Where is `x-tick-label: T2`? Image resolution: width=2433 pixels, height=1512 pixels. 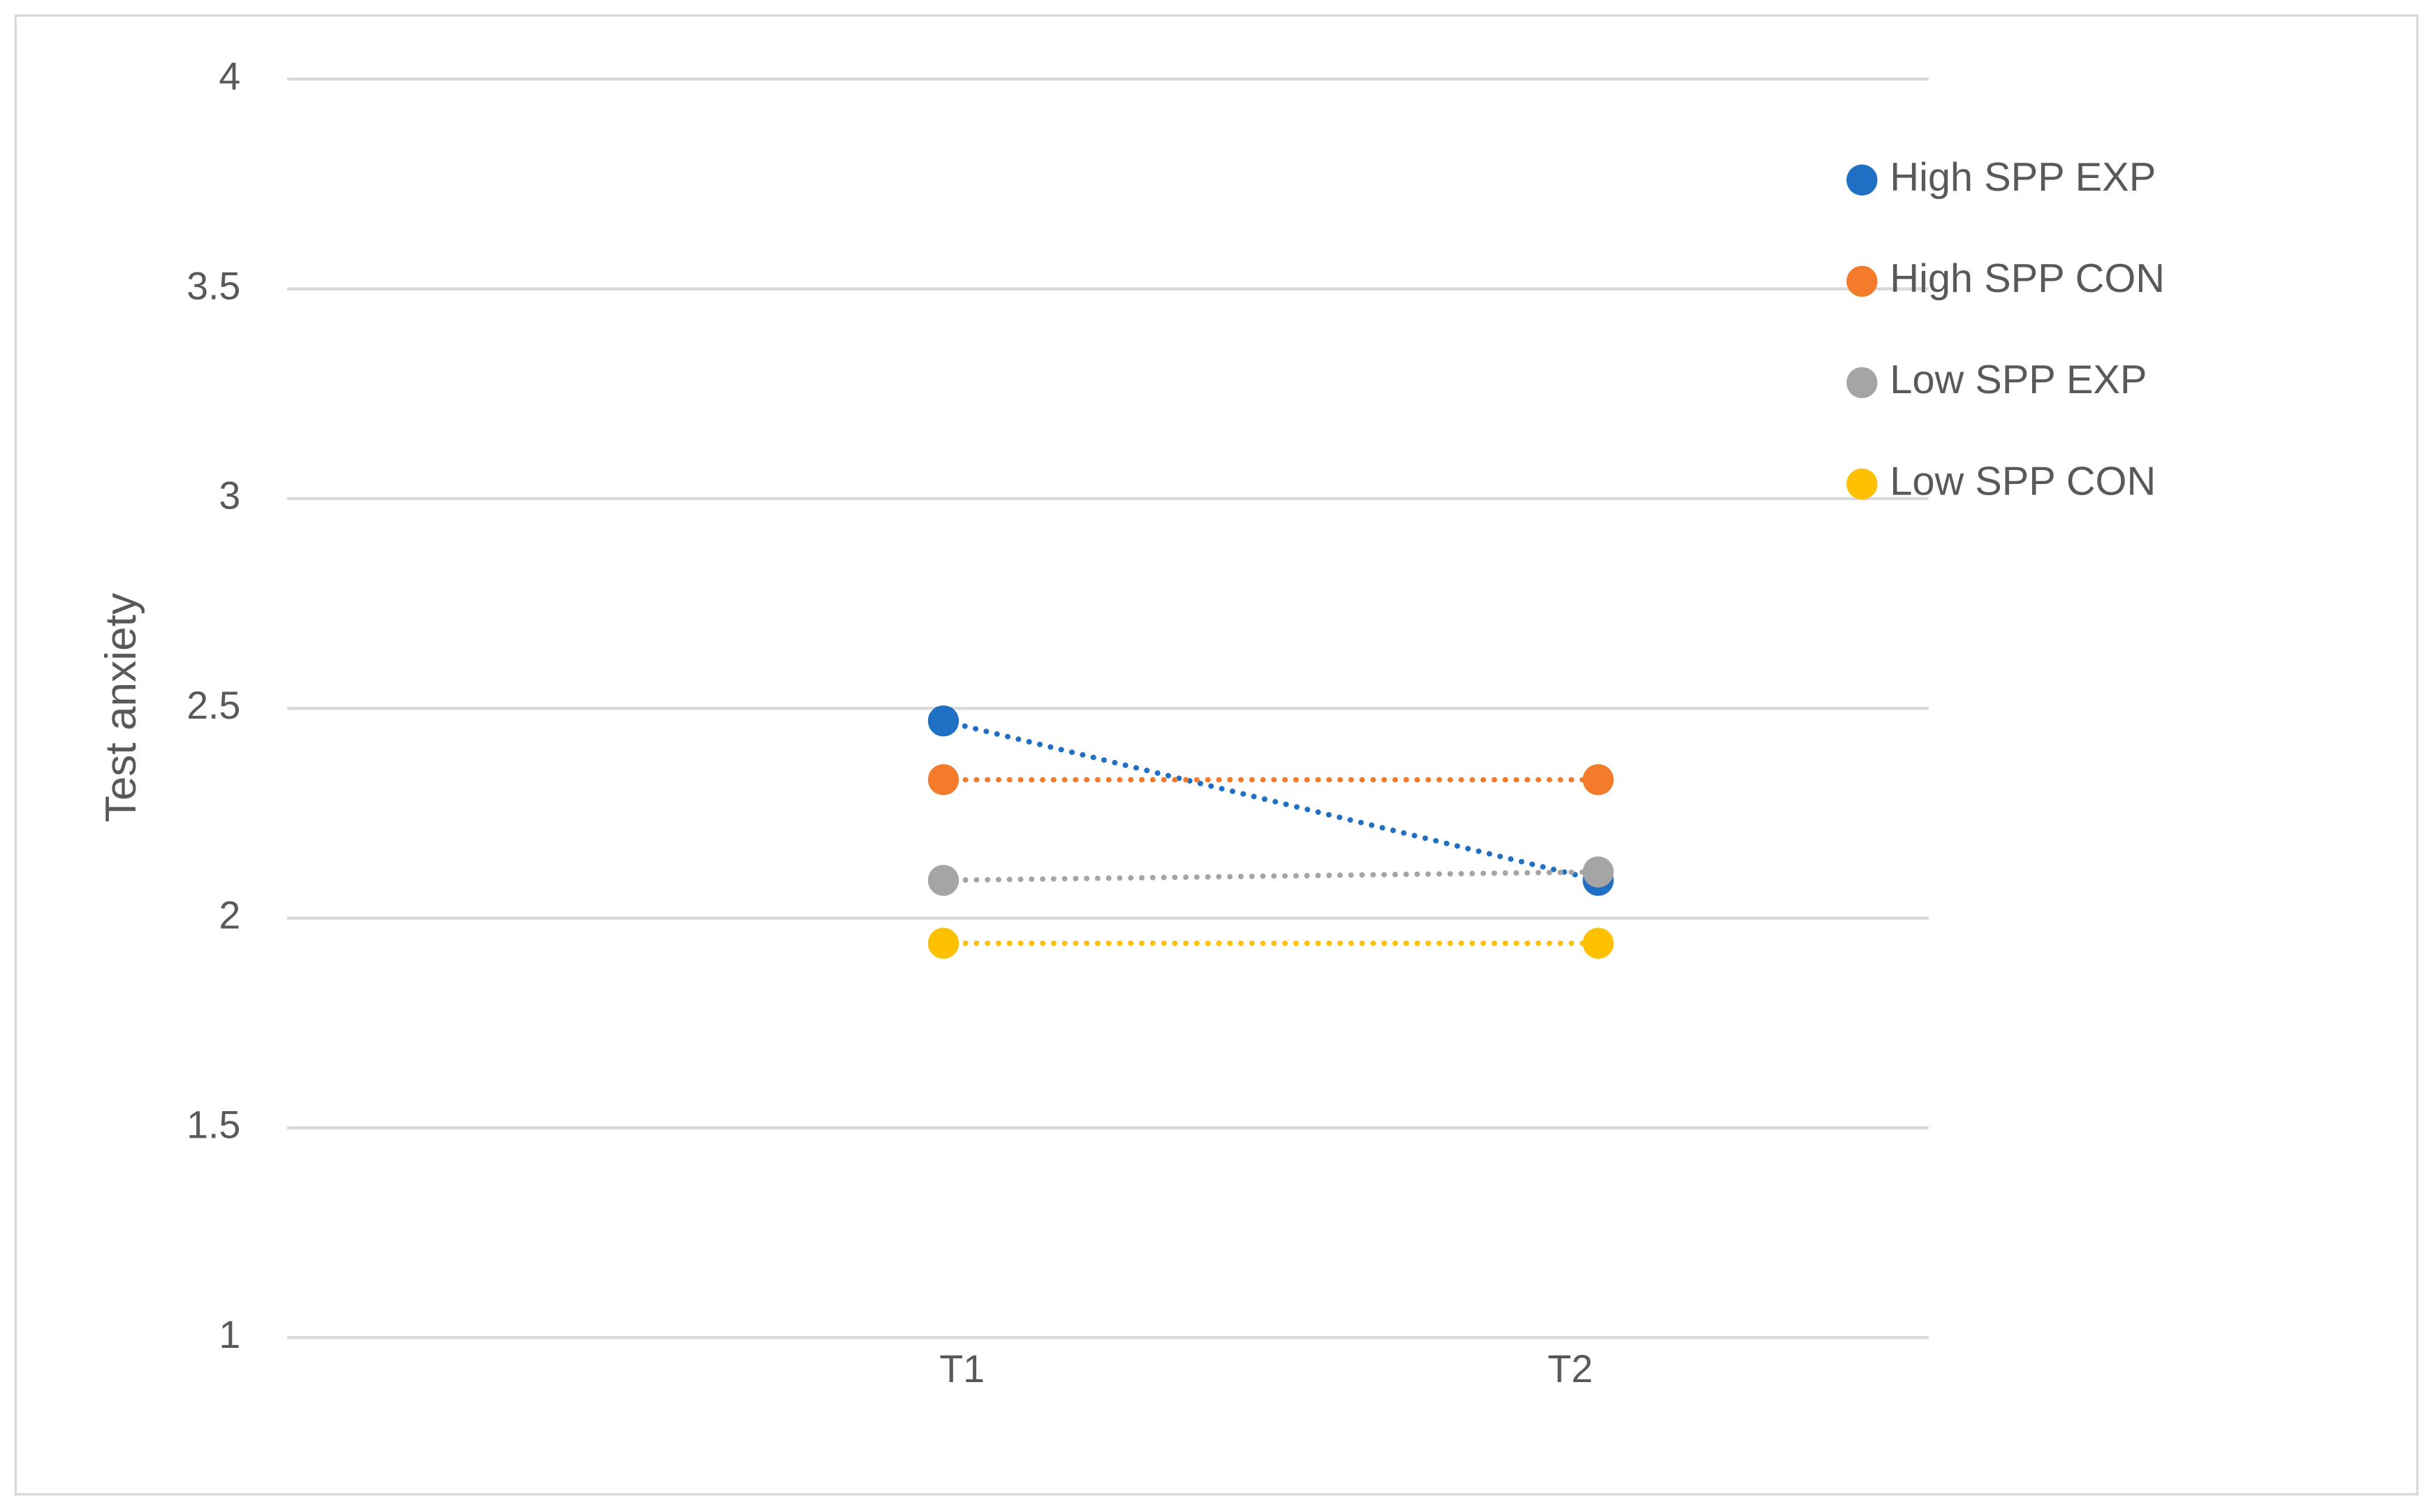 x-tick-label: T2 is located at coordinates (1570, 1369).